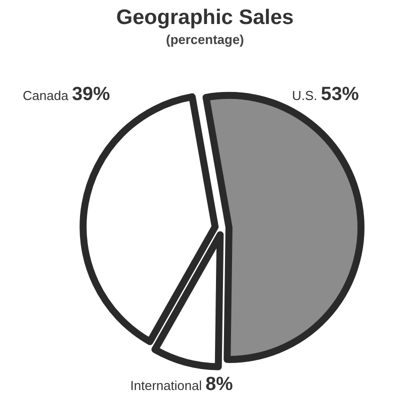 This screenshot has height=400, width=411. I want to click on data-label: 8%, so click(219, 384).